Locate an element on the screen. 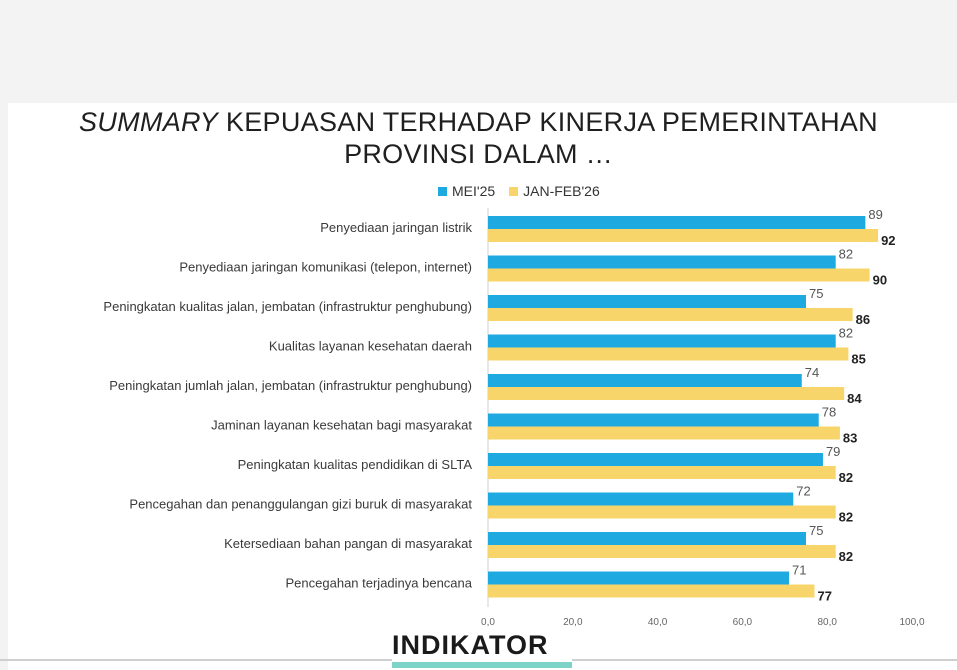 This screenshot has height=670, width=957. legend-item-mei25: MEI'25 is located at coordinates (466, 191).